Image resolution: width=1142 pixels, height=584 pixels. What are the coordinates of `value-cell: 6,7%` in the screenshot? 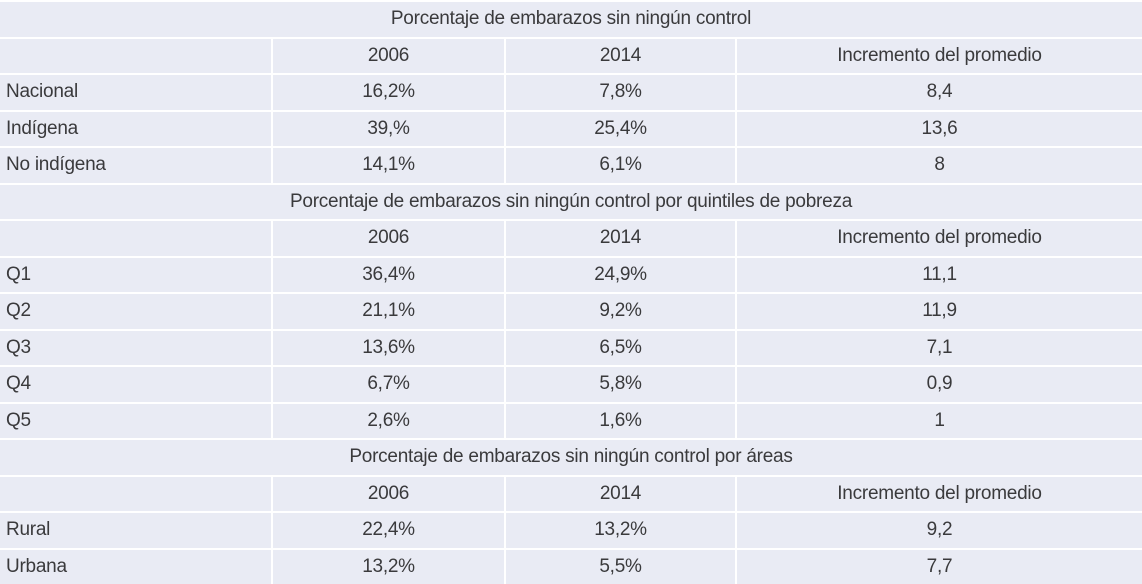 It's located at (387, 383).